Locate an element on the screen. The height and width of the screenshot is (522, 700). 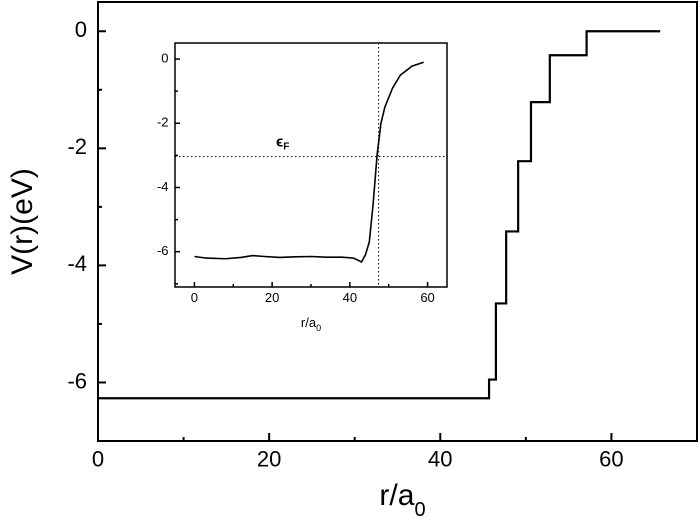
fermi-label-sub: F is located at coordinates (286, 146).